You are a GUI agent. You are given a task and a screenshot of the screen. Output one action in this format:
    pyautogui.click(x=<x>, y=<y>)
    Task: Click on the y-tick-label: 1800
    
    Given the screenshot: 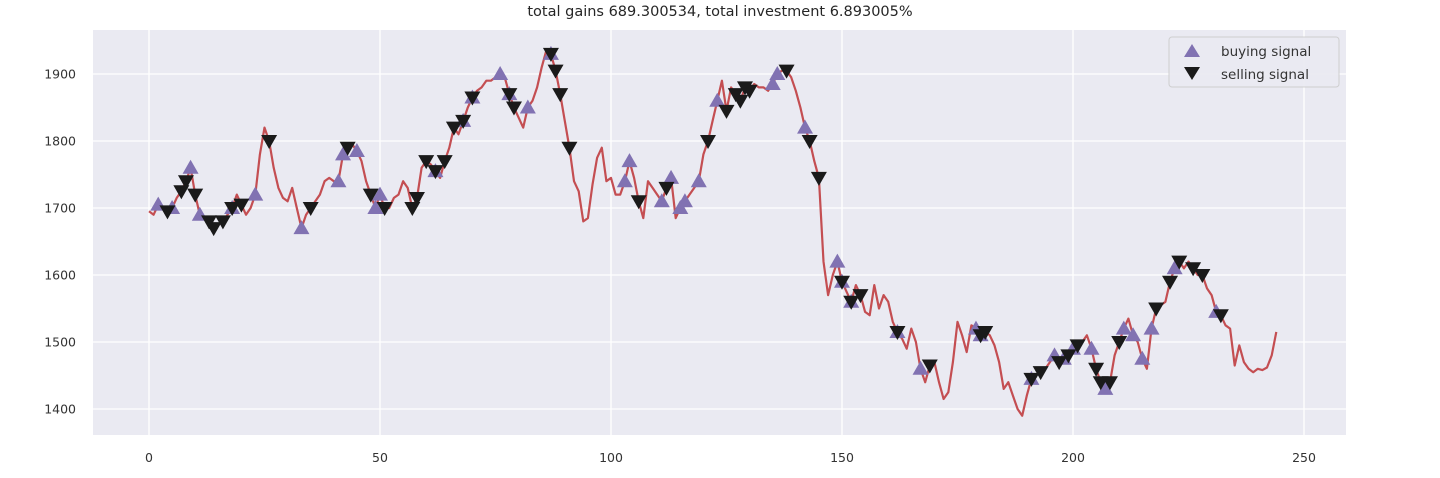 What is the action you would take?
    pyautogui.click(x=60, y=141)
    